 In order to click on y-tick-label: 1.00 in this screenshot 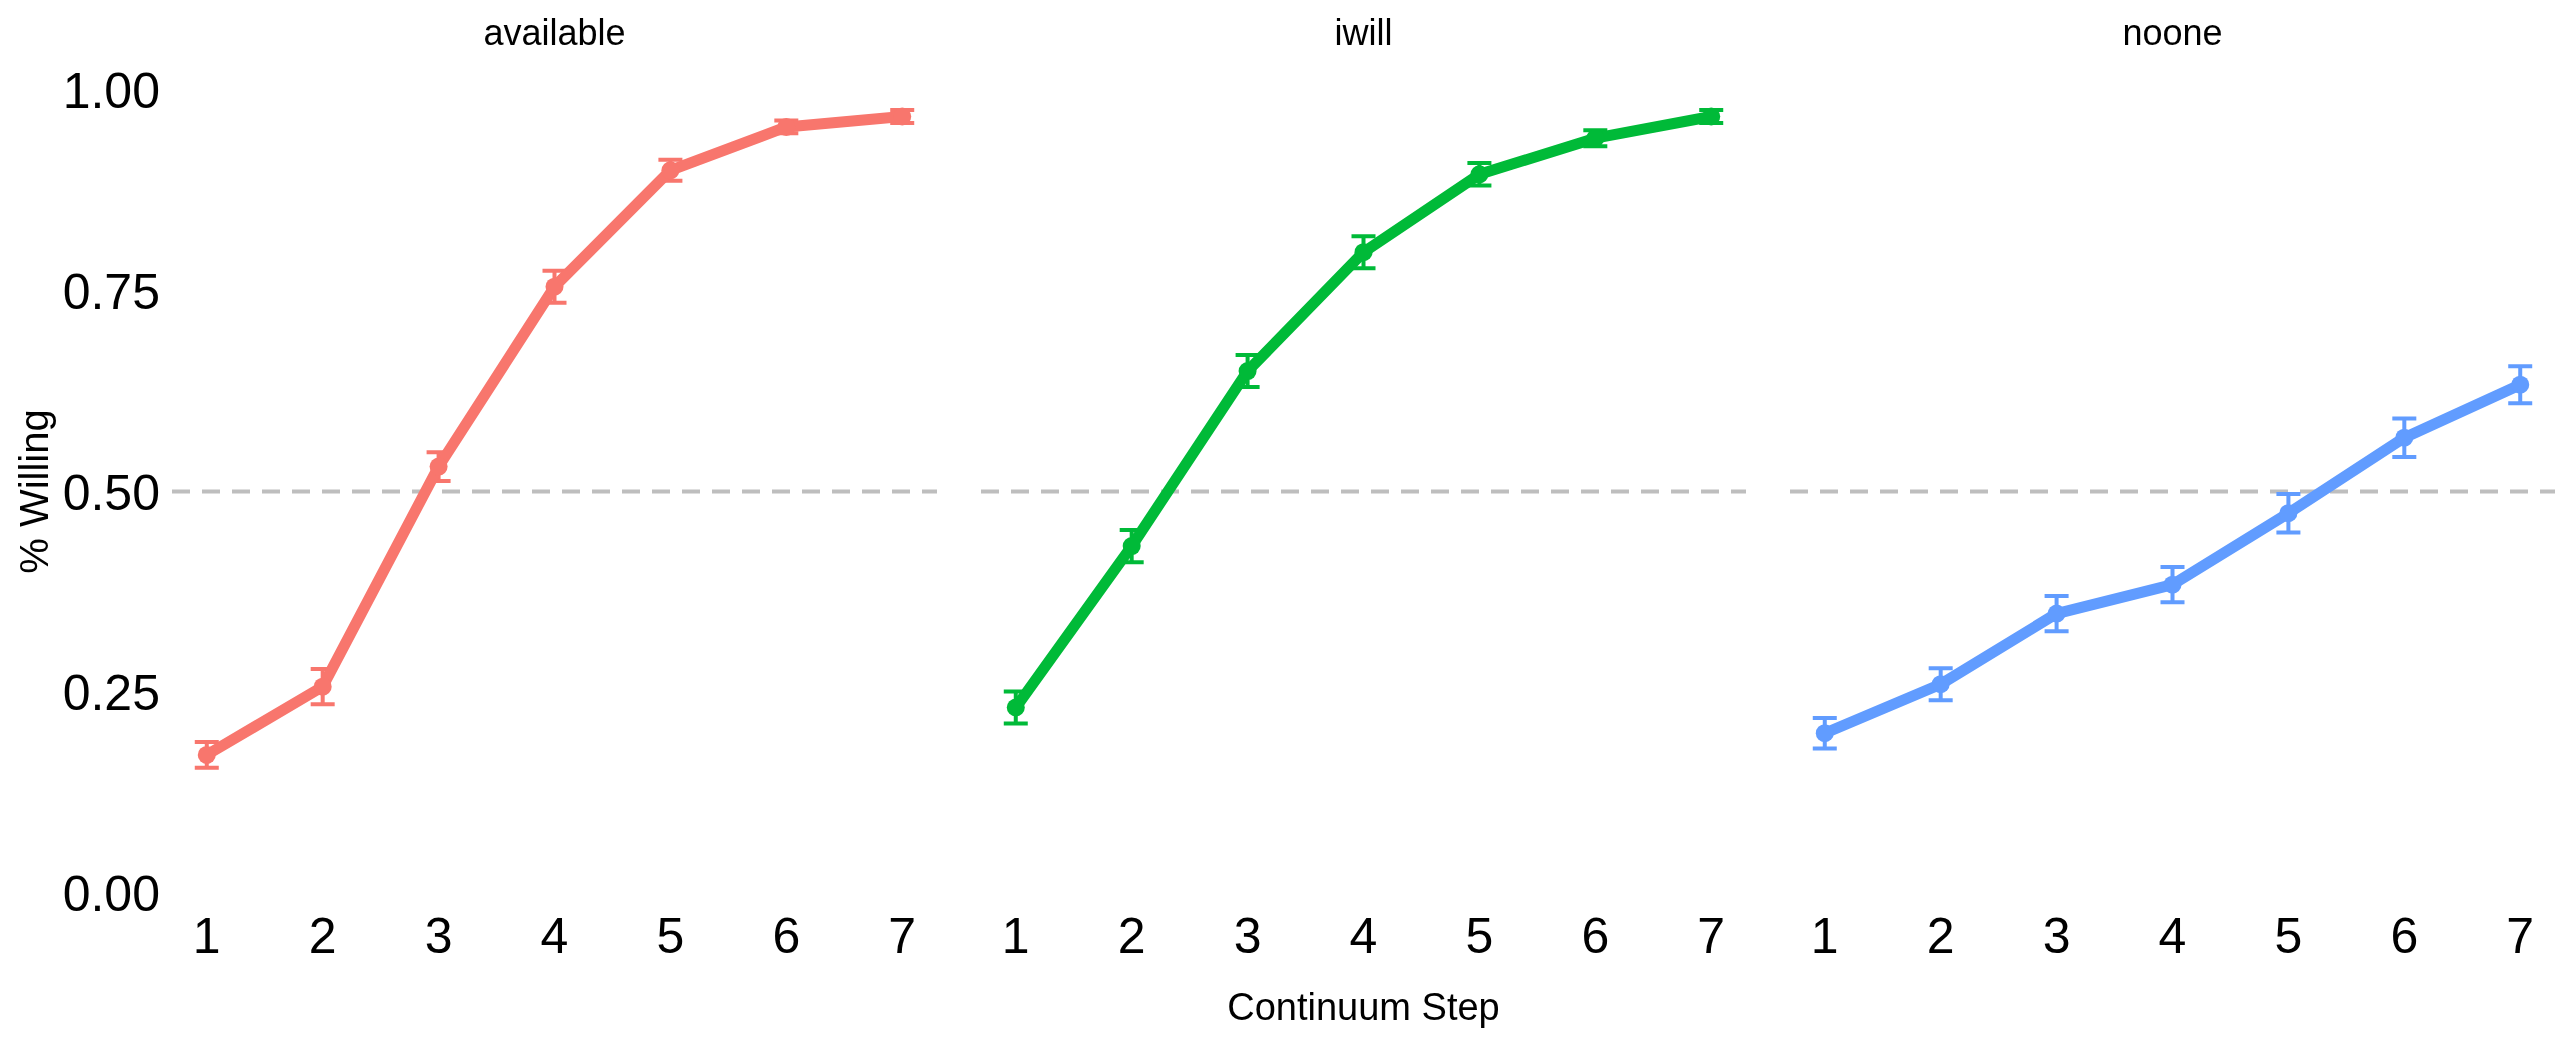, I will do `click(111, 91)`.